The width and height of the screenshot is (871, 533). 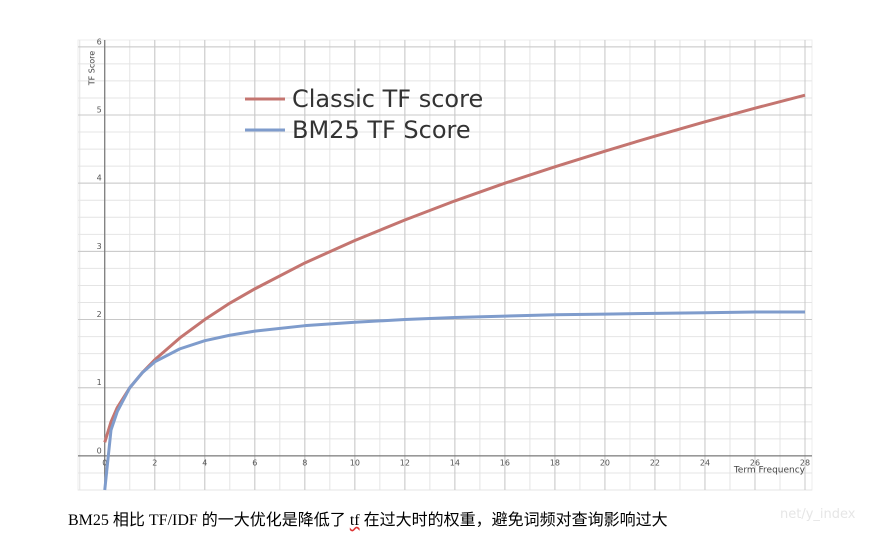 What do you see at coordinates (99, 110) in the screenshot?
I see `y-tick-label: 5` at bounding box center [99, 110].